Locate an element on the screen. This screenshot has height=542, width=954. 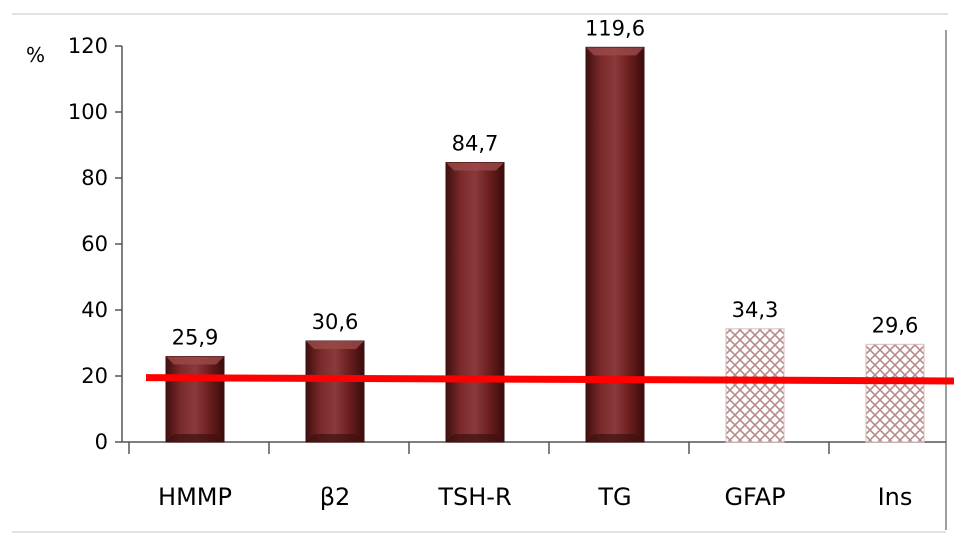
x-ticks is located at coordinates (479, 448).